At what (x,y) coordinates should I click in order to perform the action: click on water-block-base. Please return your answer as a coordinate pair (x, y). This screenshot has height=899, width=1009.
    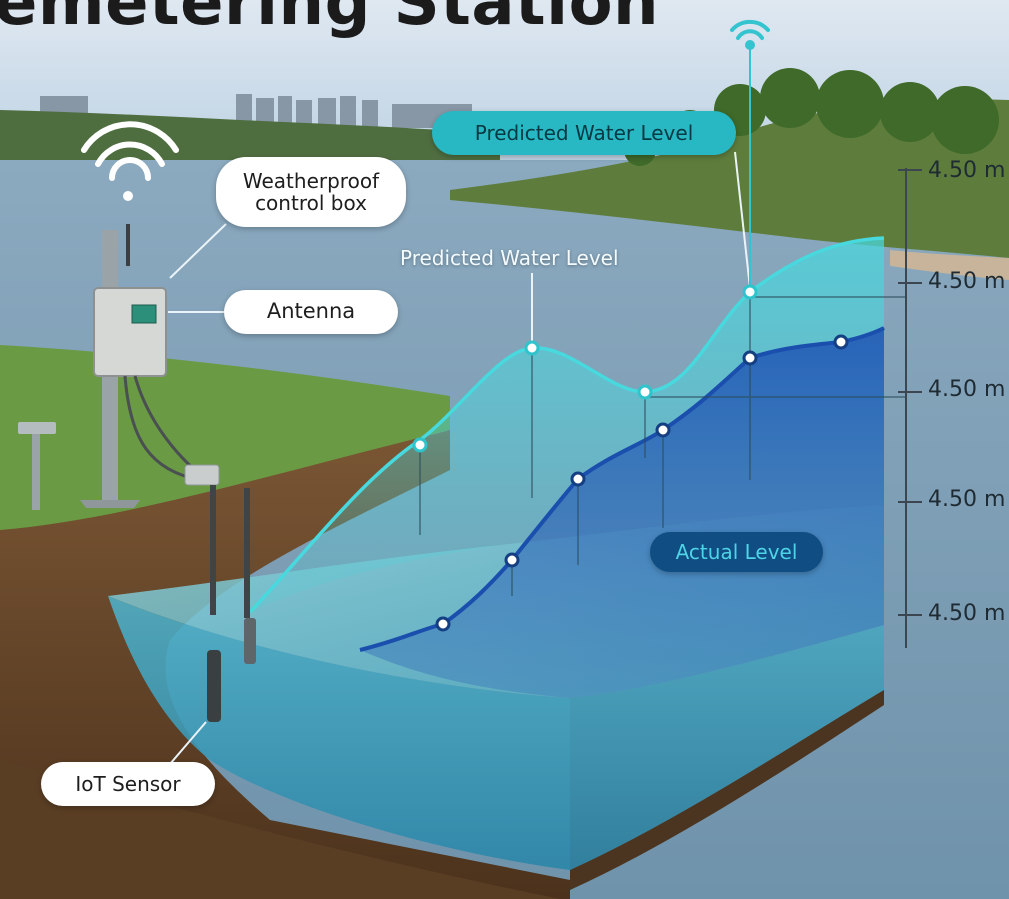
    Looking at the image, I should click on (727, 790).